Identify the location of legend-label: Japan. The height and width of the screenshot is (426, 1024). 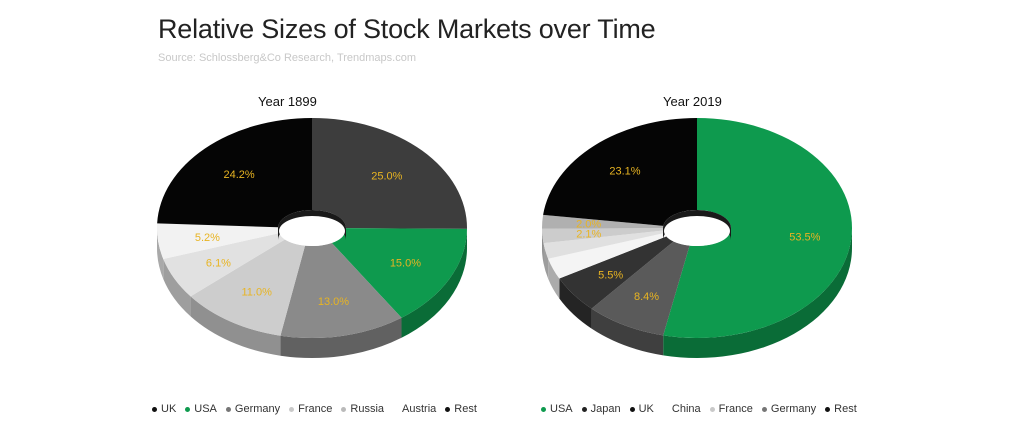
(605, 409).